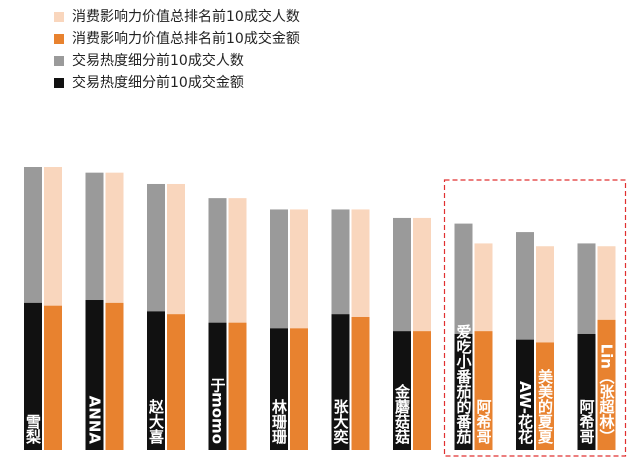 Image resolution: width=629 pixels, height=465 pixels. I want to click on group-2-consume-people-bar, so click(176, 249).